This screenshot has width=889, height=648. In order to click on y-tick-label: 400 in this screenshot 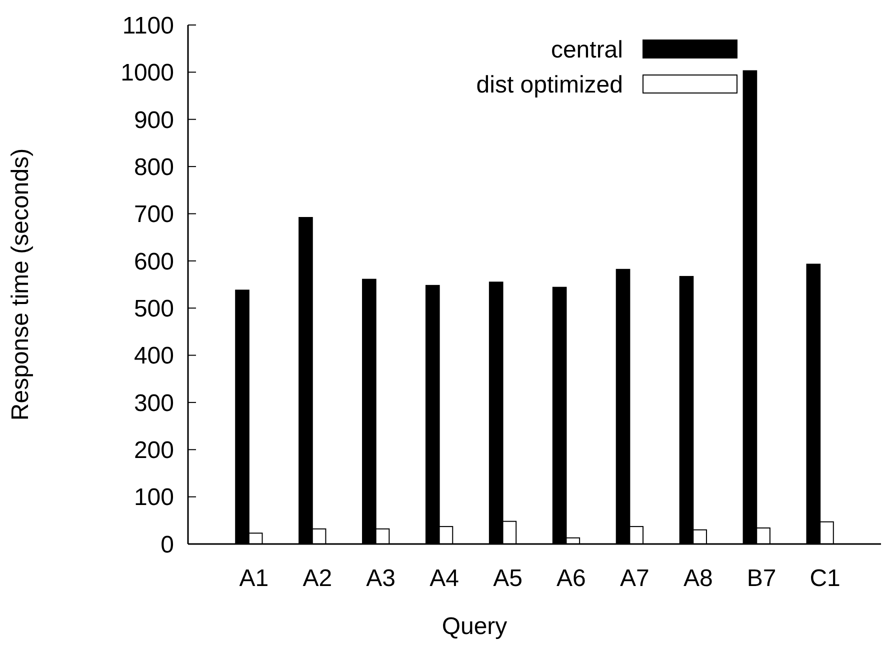, I will do `click(154, 356)`.